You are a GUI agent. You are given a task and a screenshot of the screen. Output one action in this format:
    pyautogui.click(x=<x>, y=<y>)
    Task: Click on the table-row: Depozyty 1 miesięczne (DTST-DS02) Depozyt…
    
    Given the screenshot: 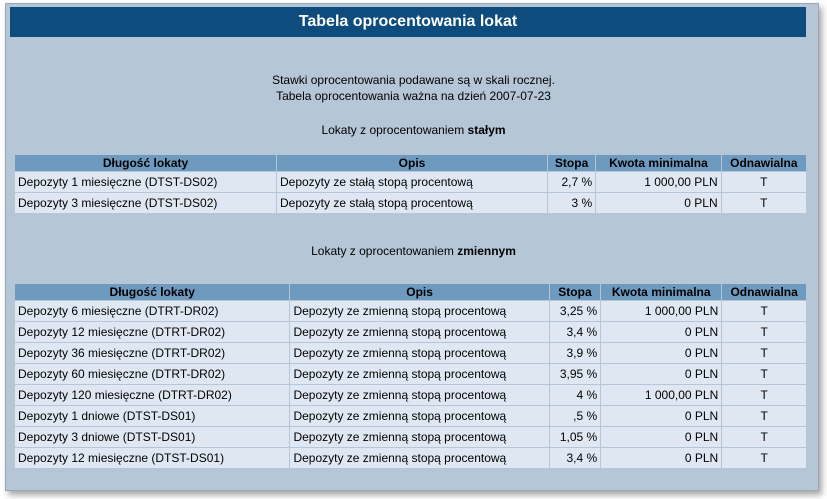 What is the action you would take?
    pyautogui.click(x=410, y=182)
    